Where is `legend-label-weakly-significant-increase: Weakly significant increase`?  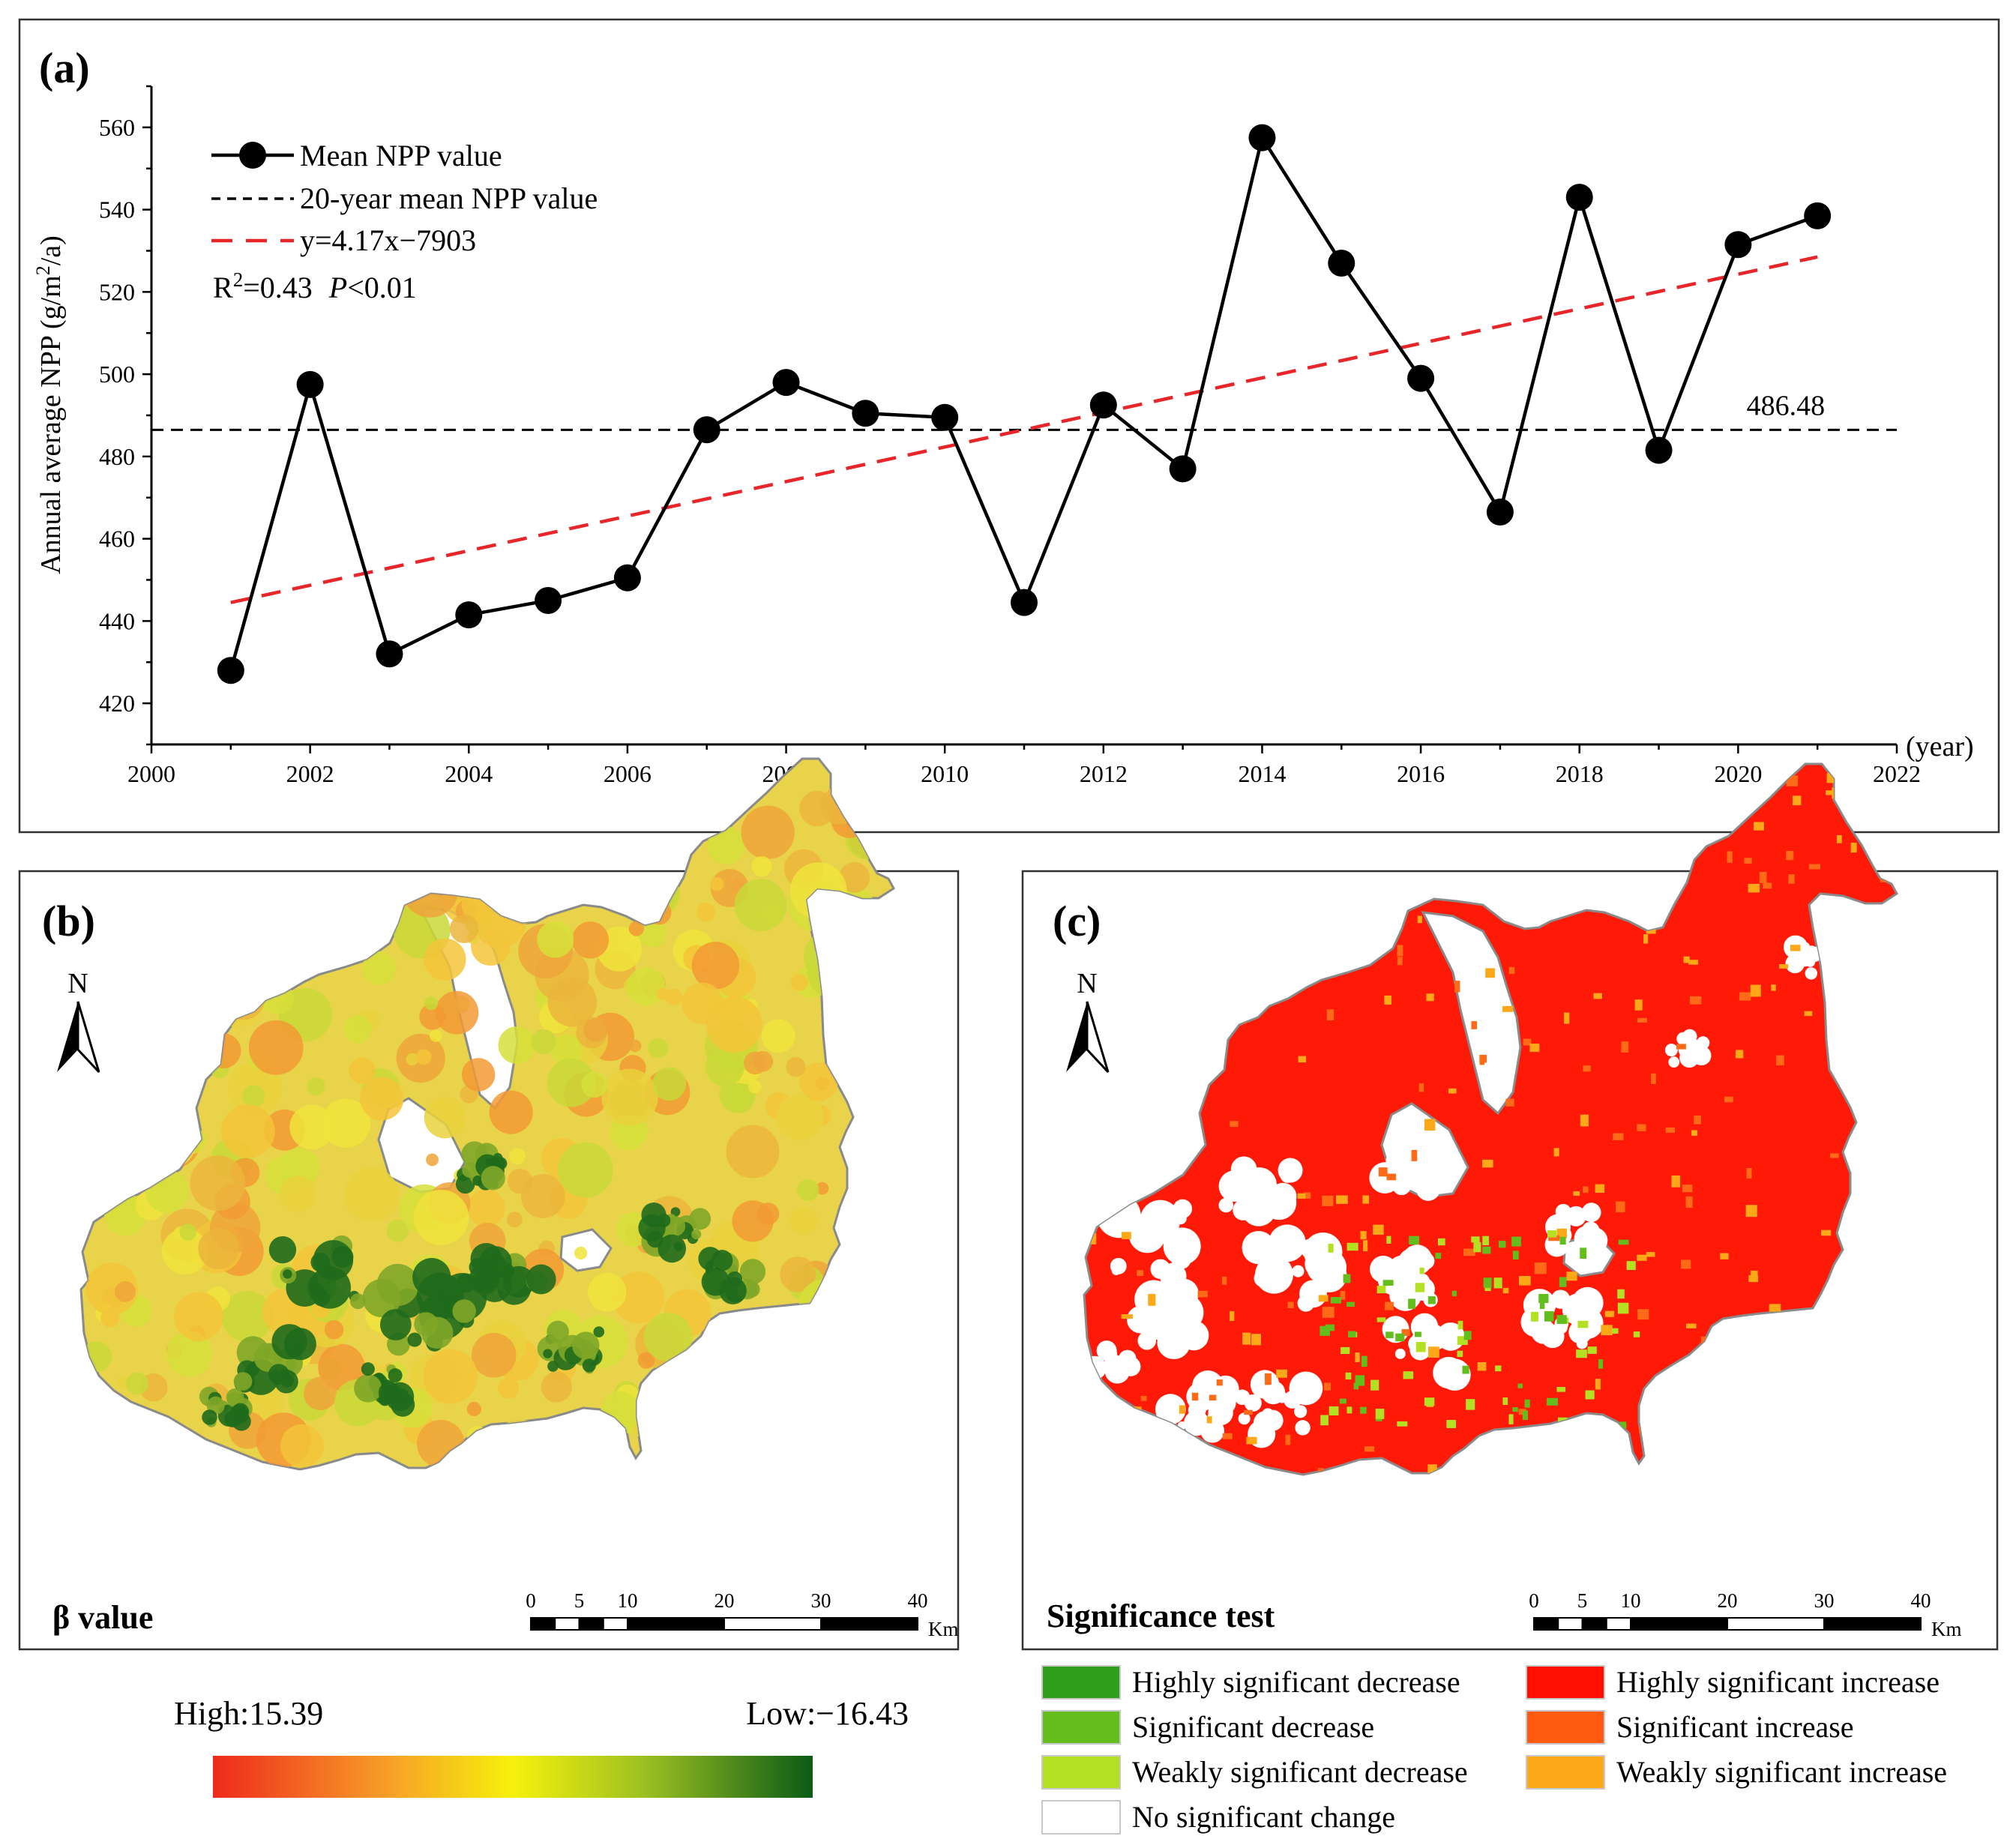 legend-label-weakly-significant-increase: Weakly significant increase is located at coordinates (1781, 1772).